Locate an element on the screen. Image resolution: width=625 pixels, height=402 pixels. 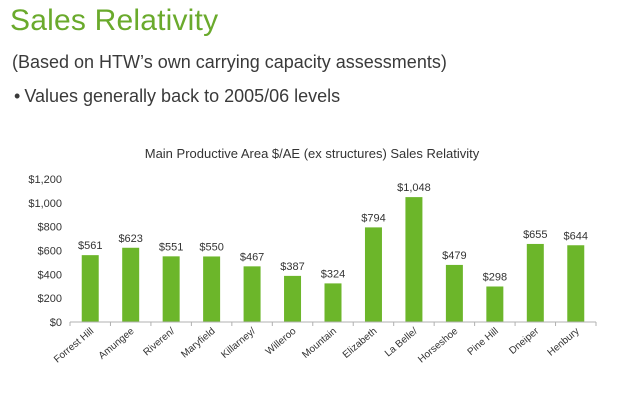
data-label: $387 is located at coordinates (292, 267).